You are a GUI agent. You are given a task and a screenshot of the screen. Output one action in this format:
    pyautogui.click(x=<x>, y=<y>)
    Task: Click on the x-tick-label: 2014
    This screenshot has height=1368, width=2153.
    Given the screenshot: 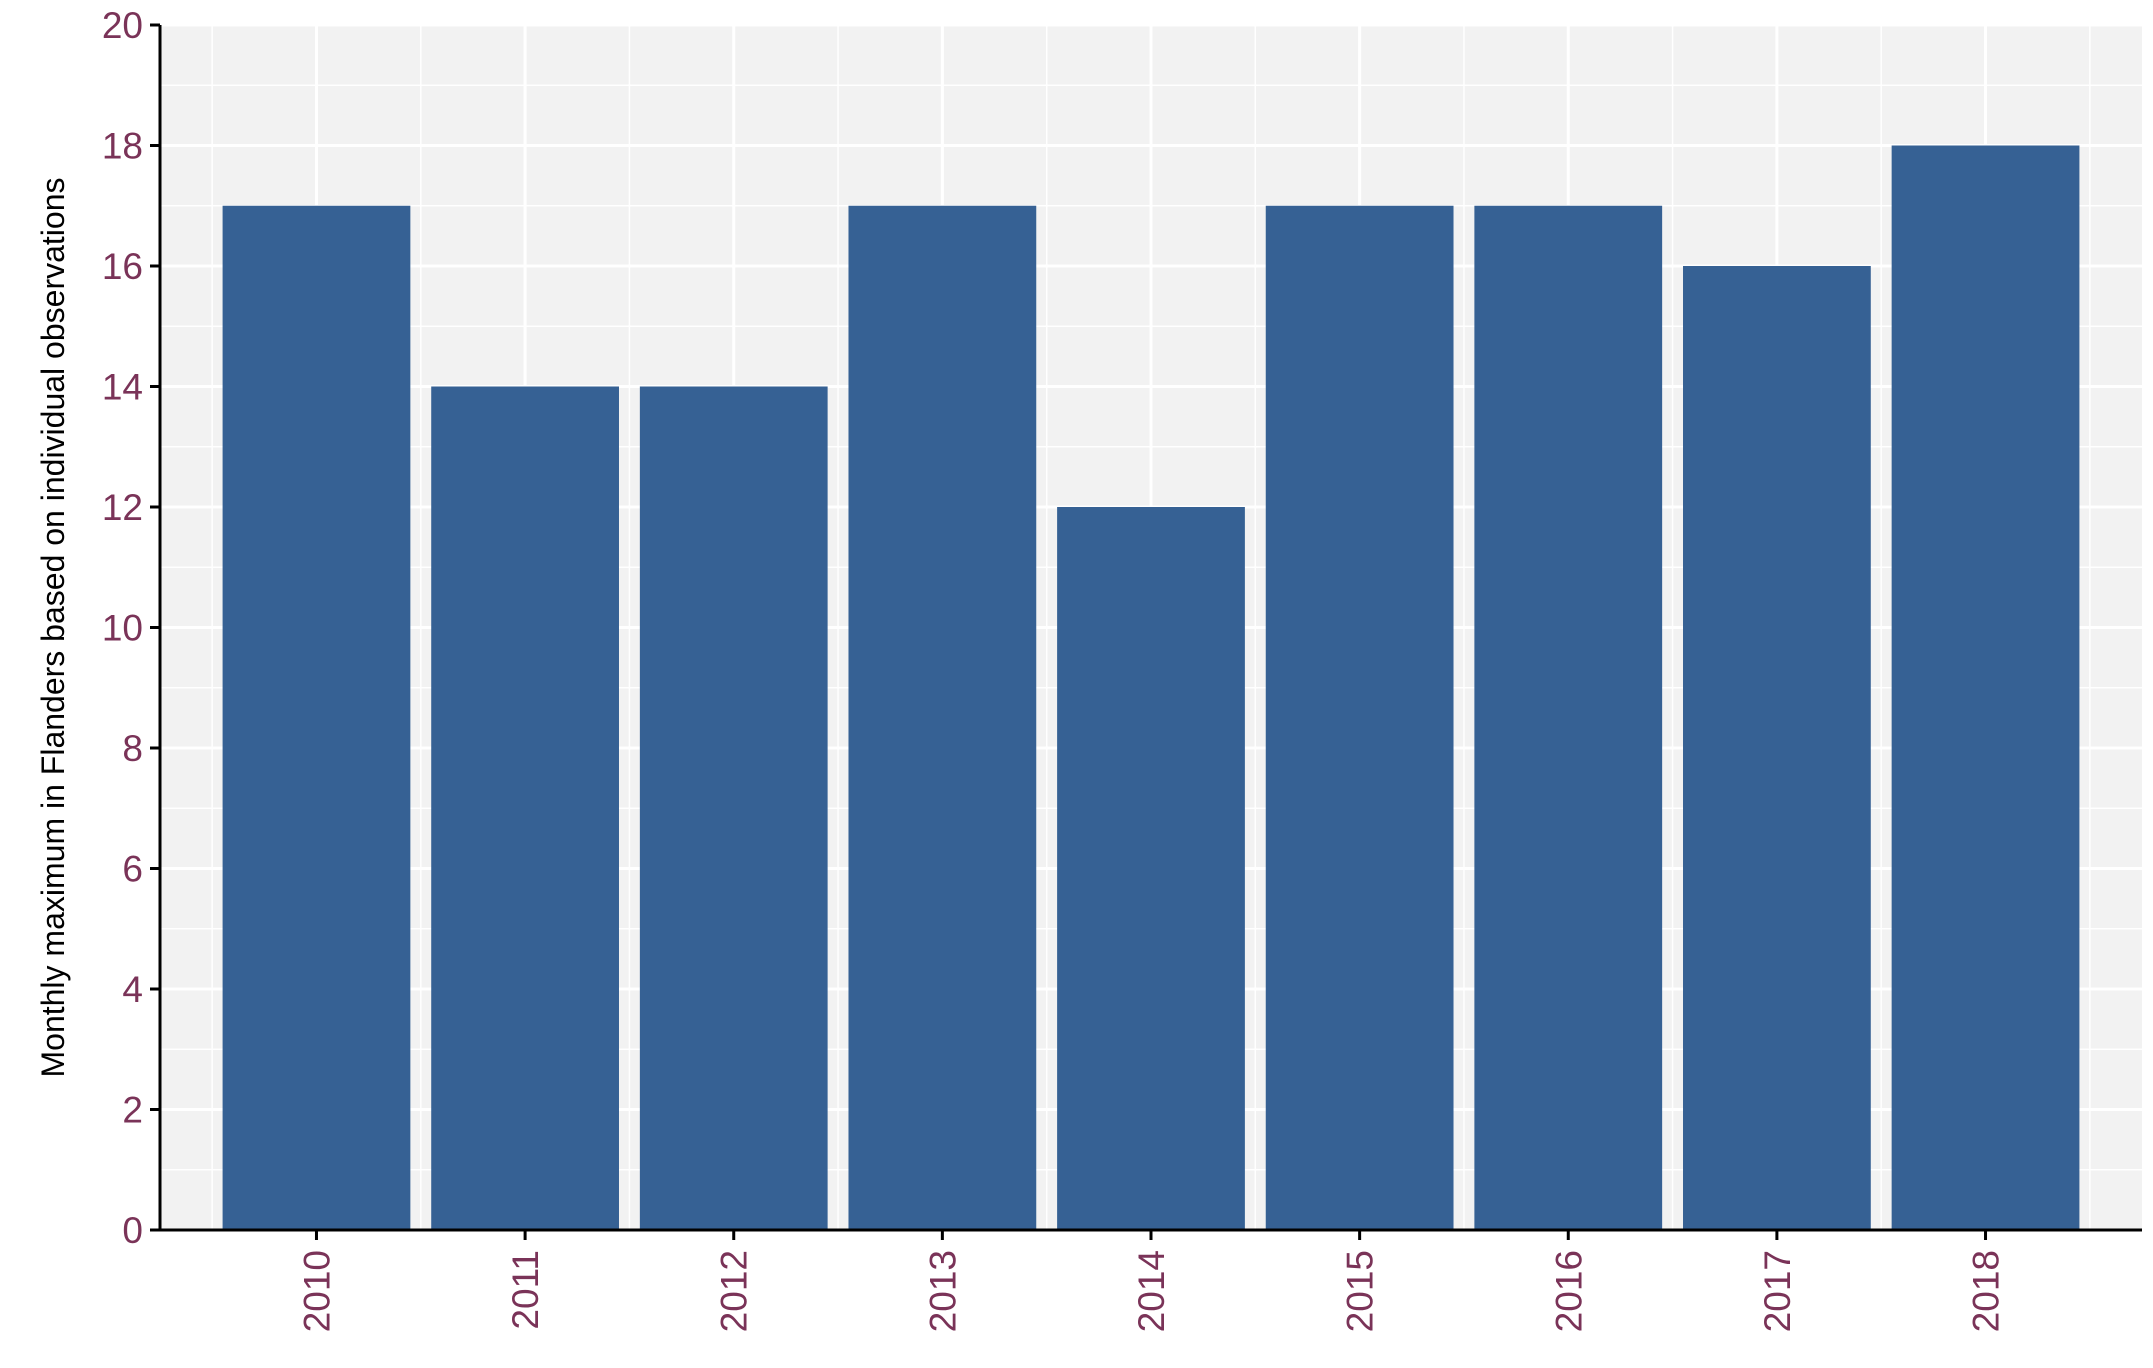 What is the action you would take?
    pyautogui.click(x=1151, y=1291)
    